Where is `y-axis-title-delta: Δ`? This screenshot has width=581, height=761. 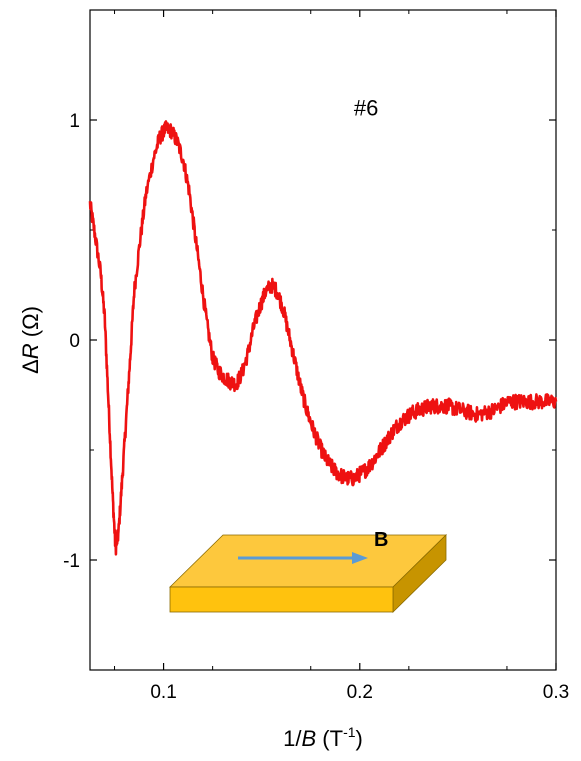 y-axis-title-delta: Δ is located at coordinates (30, 366).